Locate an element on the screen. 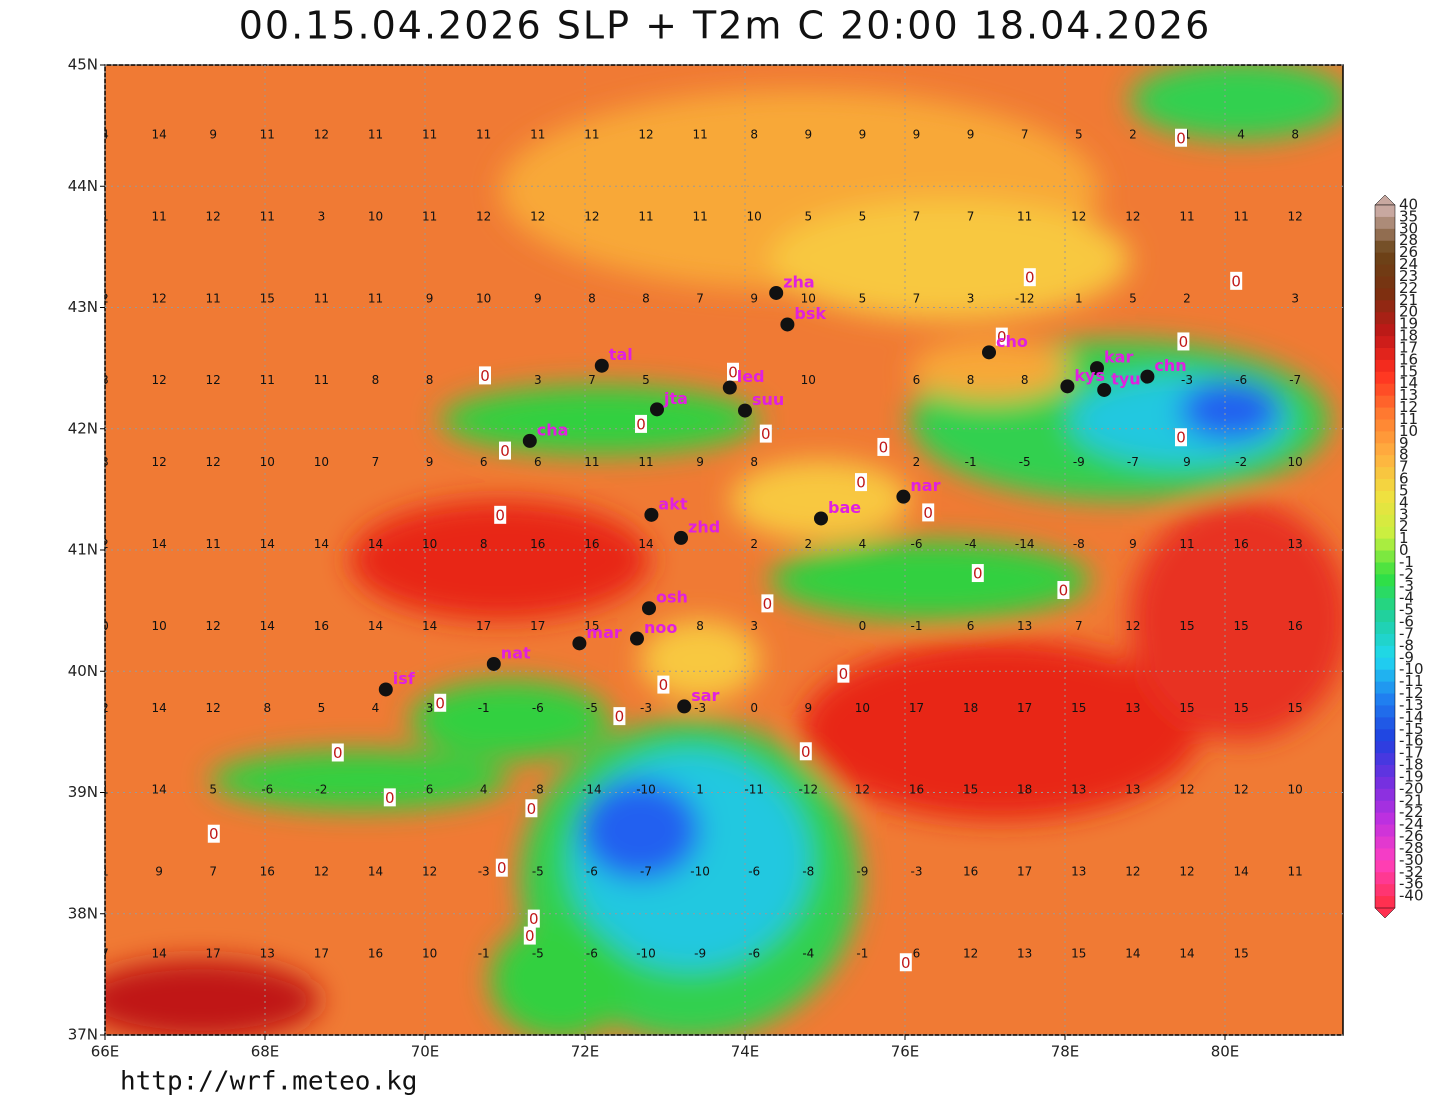  grid-value: -9 is located at coordinates (862, 872).